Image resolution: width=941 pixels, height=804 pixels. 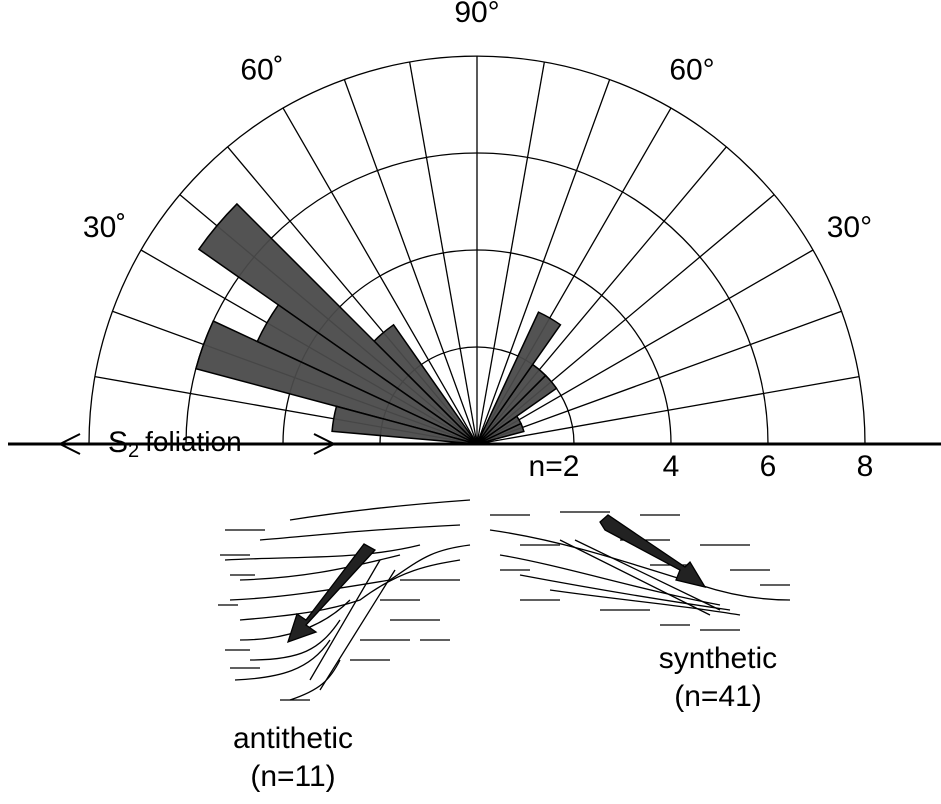 What do you see at coordinates (476, 14) in the screenshot?
I see `theta-tick-label: 90°` at bounding box center [476, 14].